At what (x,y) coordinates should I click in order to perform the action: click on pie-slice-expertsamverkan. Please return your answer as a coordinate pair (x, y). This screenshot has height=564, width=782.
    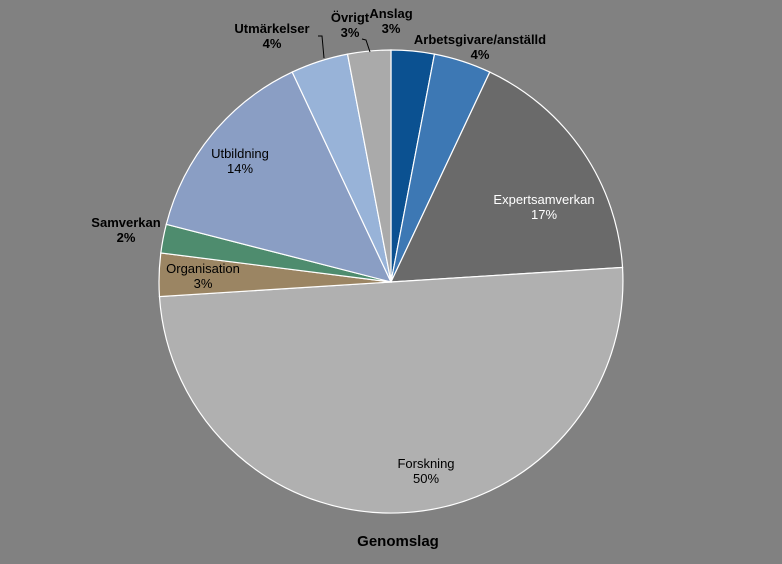
    Looking at the image, I should click on (507, 177).